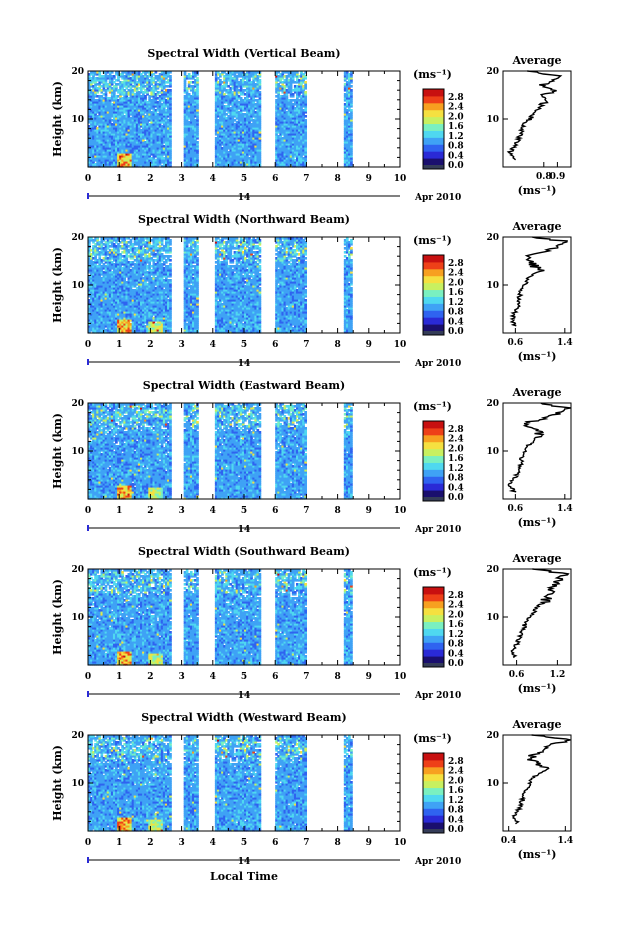 The width and height of the screenshot is (624, 929). What do you see at coordinates (181, 179) in the screenshot?
I see `x-tick-label: 3` at bounding box center [181, 179].